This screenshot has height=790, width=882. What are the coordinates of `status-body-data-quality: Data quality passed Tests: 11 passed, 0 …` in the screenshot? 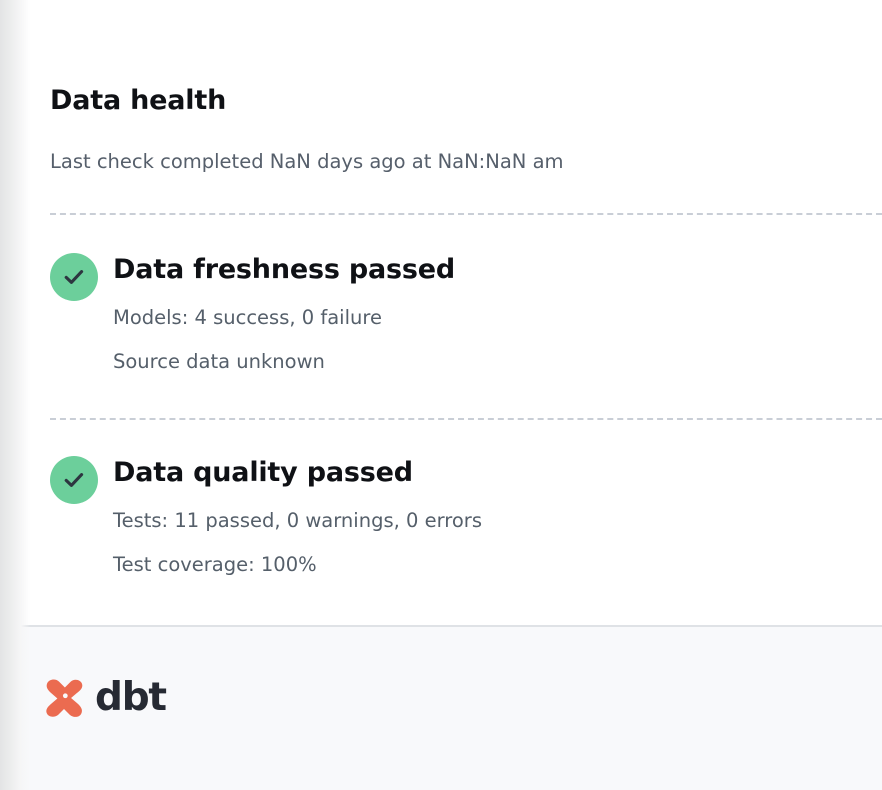 It's located at (290, 516).